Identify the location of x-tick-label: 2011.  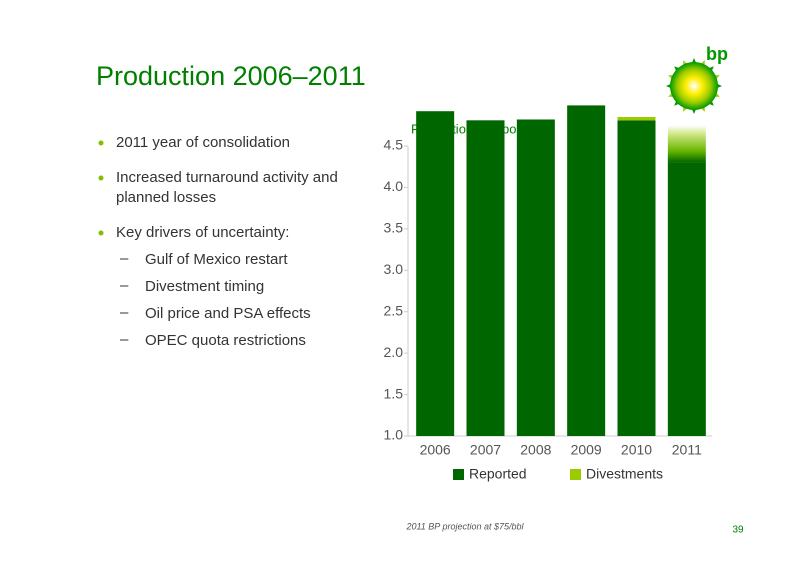
(687, 450).